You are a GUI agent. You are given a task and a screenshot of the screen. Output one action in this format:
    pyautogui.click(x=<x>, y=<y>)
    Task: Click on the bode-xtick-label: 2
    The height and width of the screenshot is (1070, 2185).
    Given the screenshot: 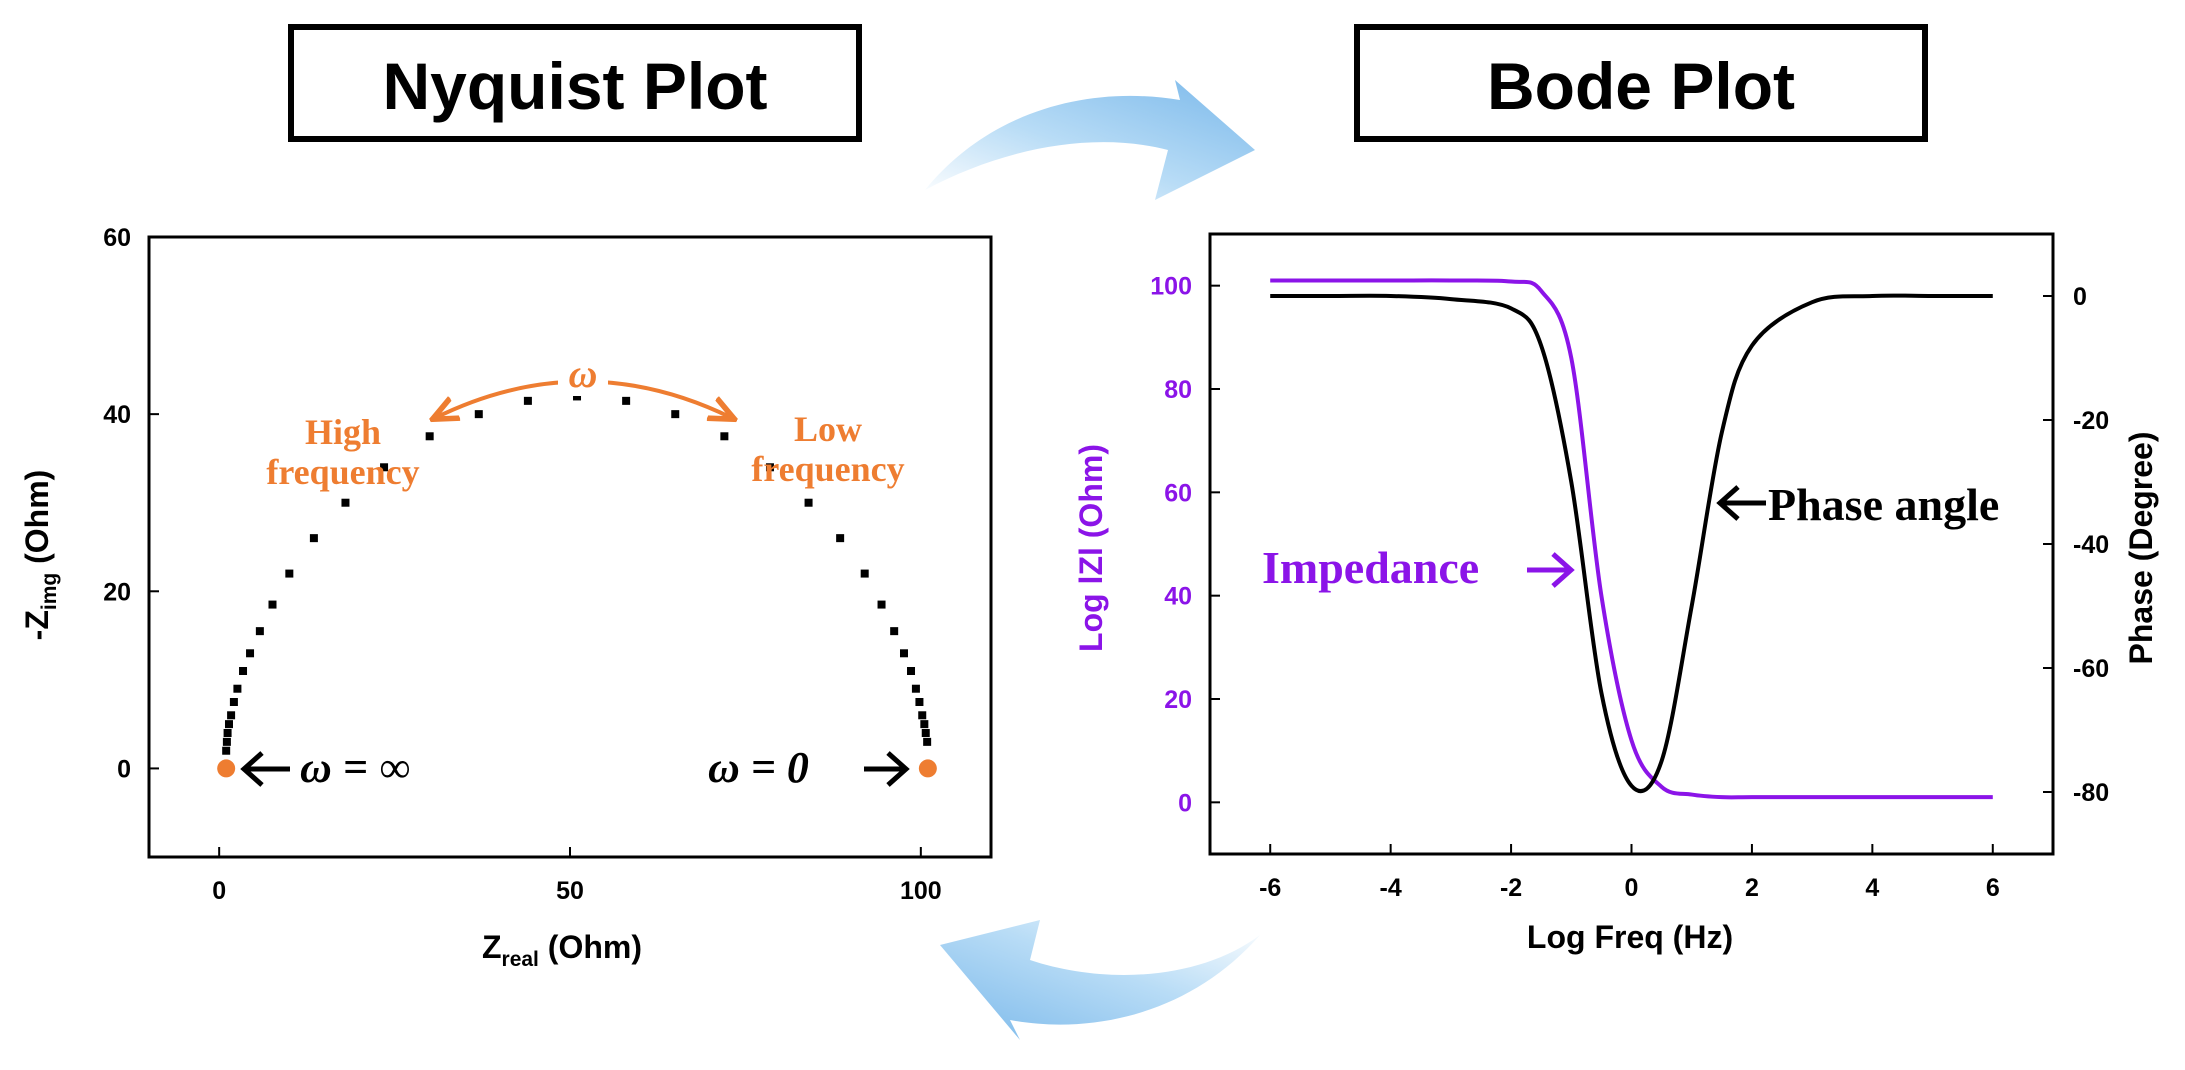 What is the action you would take?
    pyautogui.click(x=1752, y=888)
    